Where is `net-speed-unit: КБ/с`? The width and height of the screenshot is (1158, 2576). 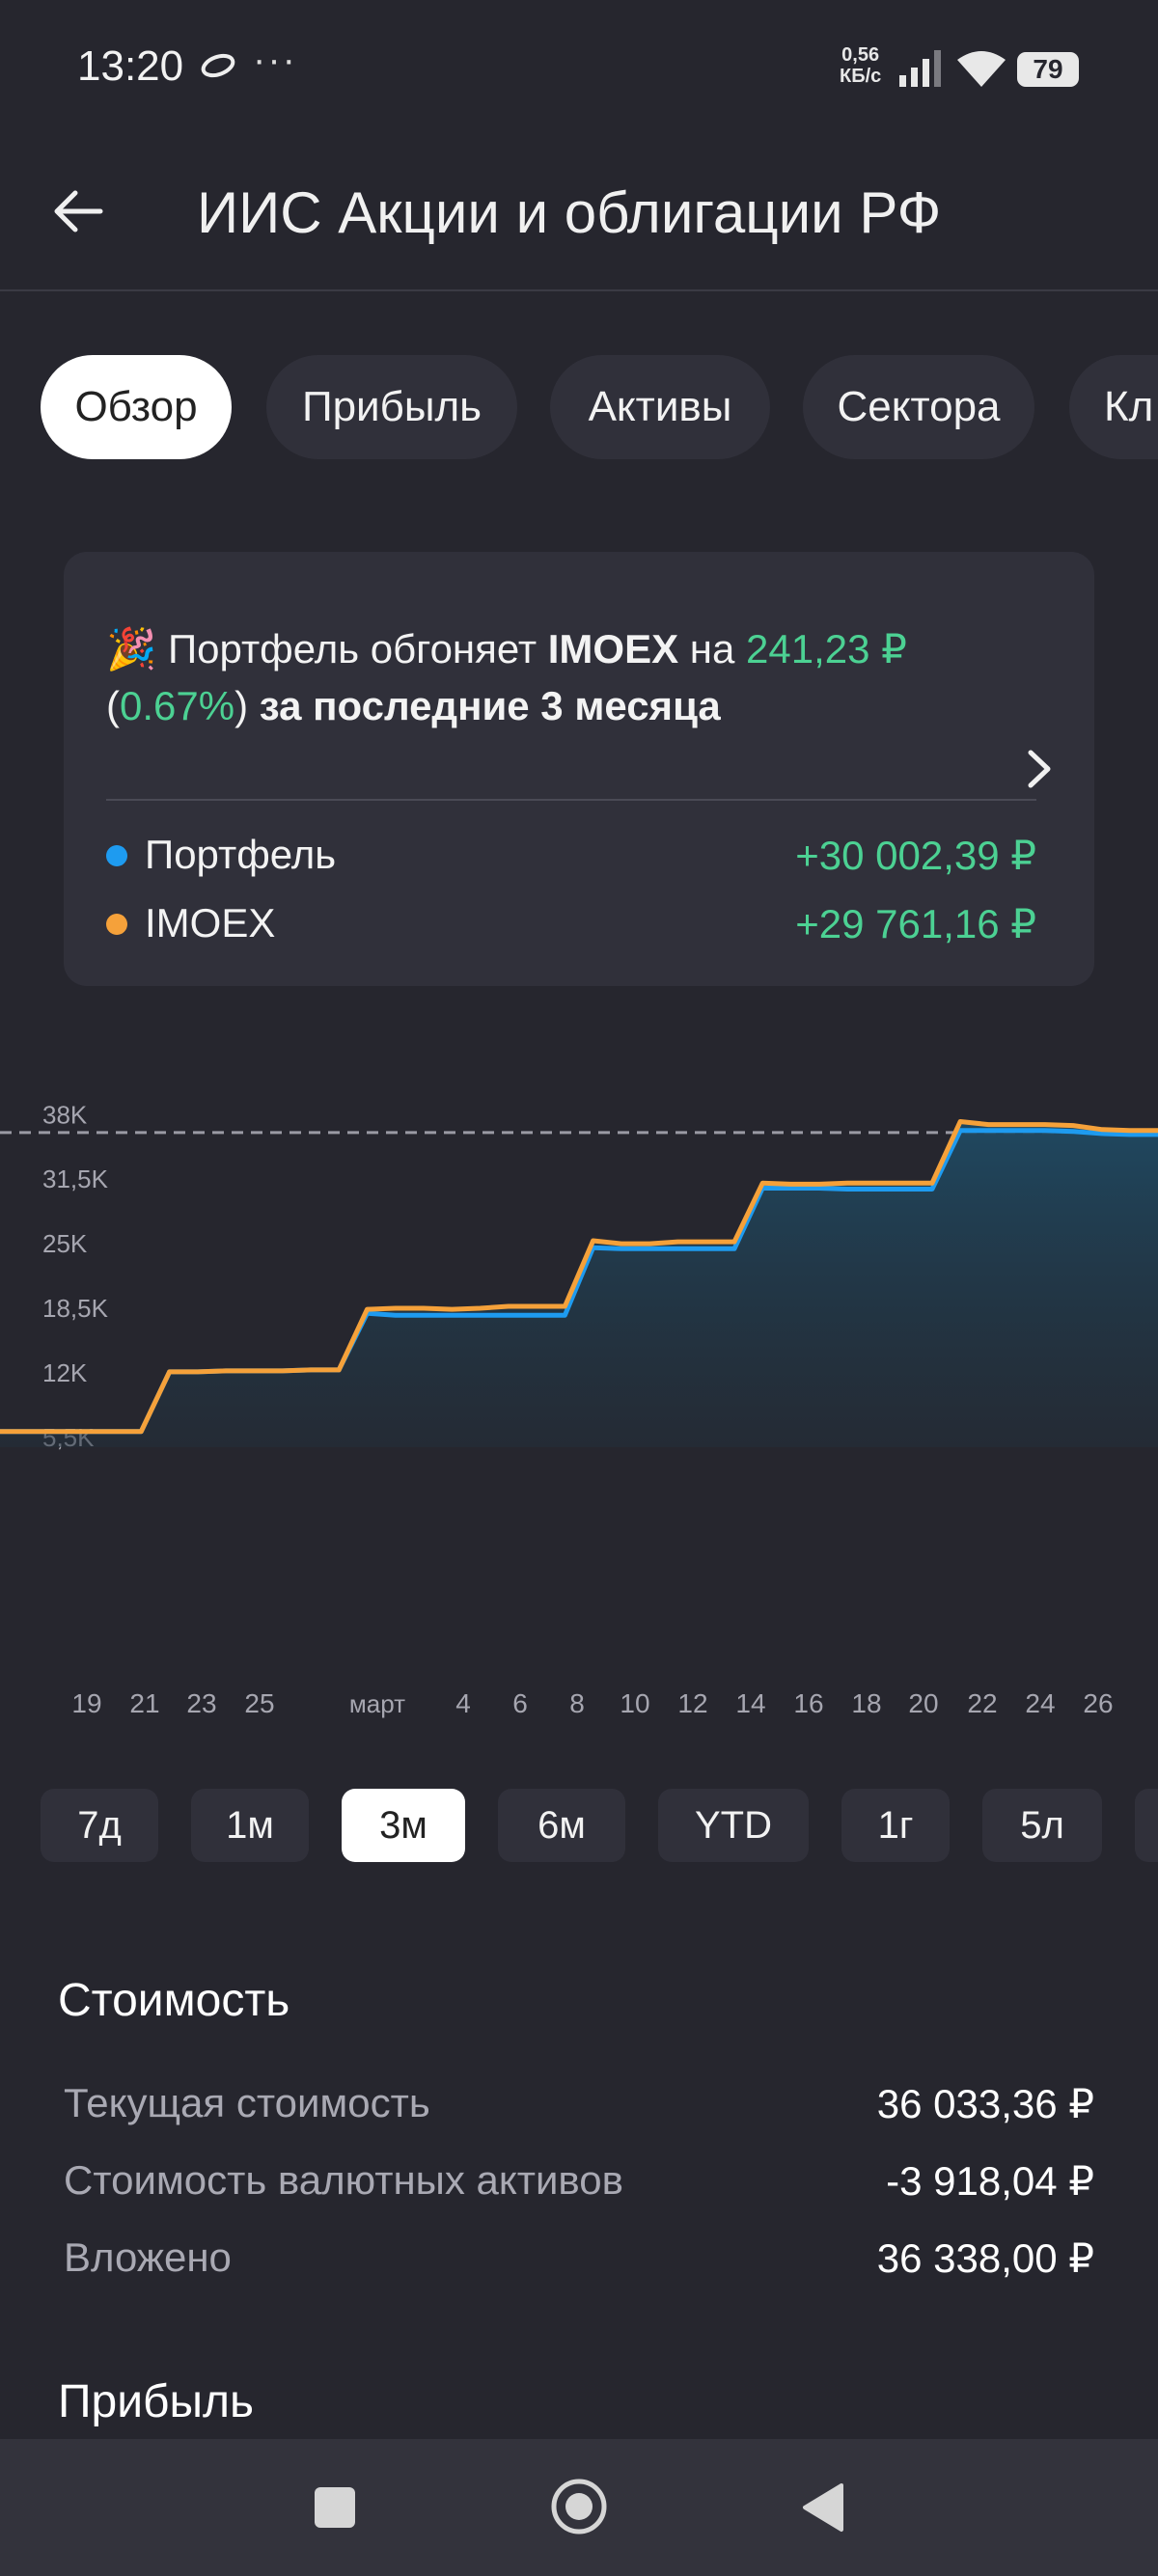 net-speed-unit: КБ/с is located at coordinates (861, 77).